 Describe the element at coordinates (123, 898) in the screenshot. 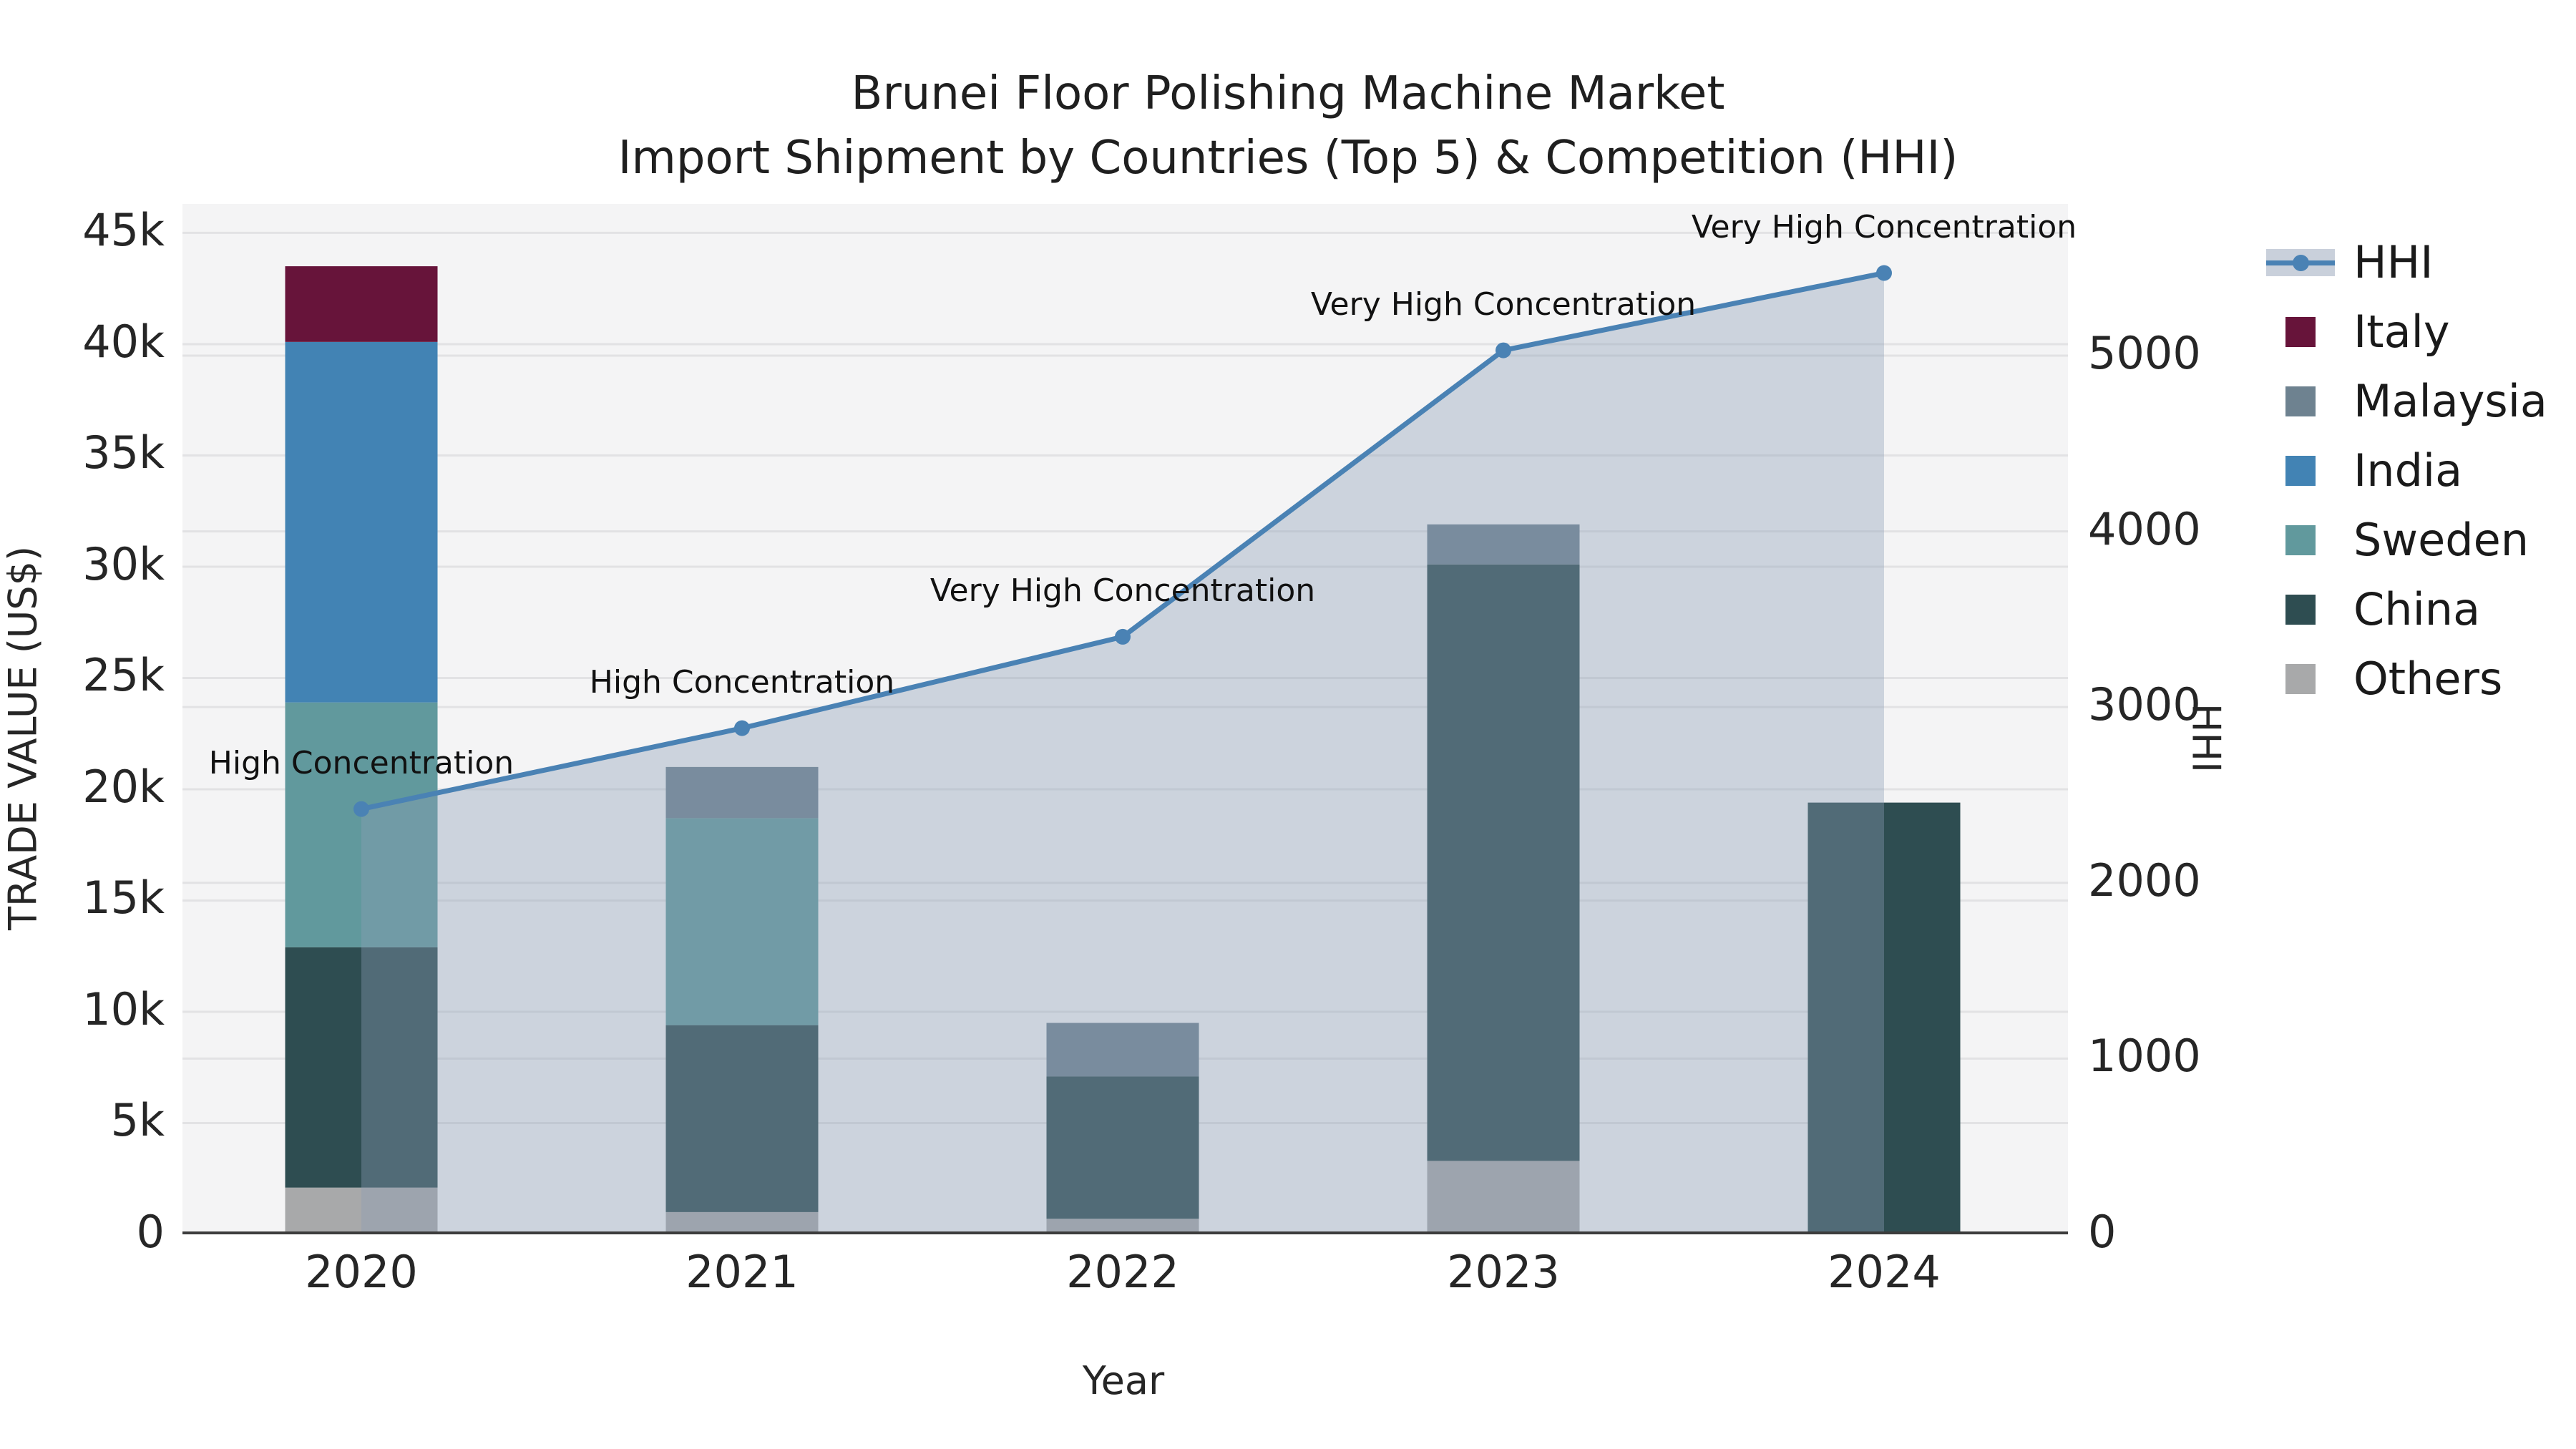

I see `y-axis-tick-left: 15k` at that location.